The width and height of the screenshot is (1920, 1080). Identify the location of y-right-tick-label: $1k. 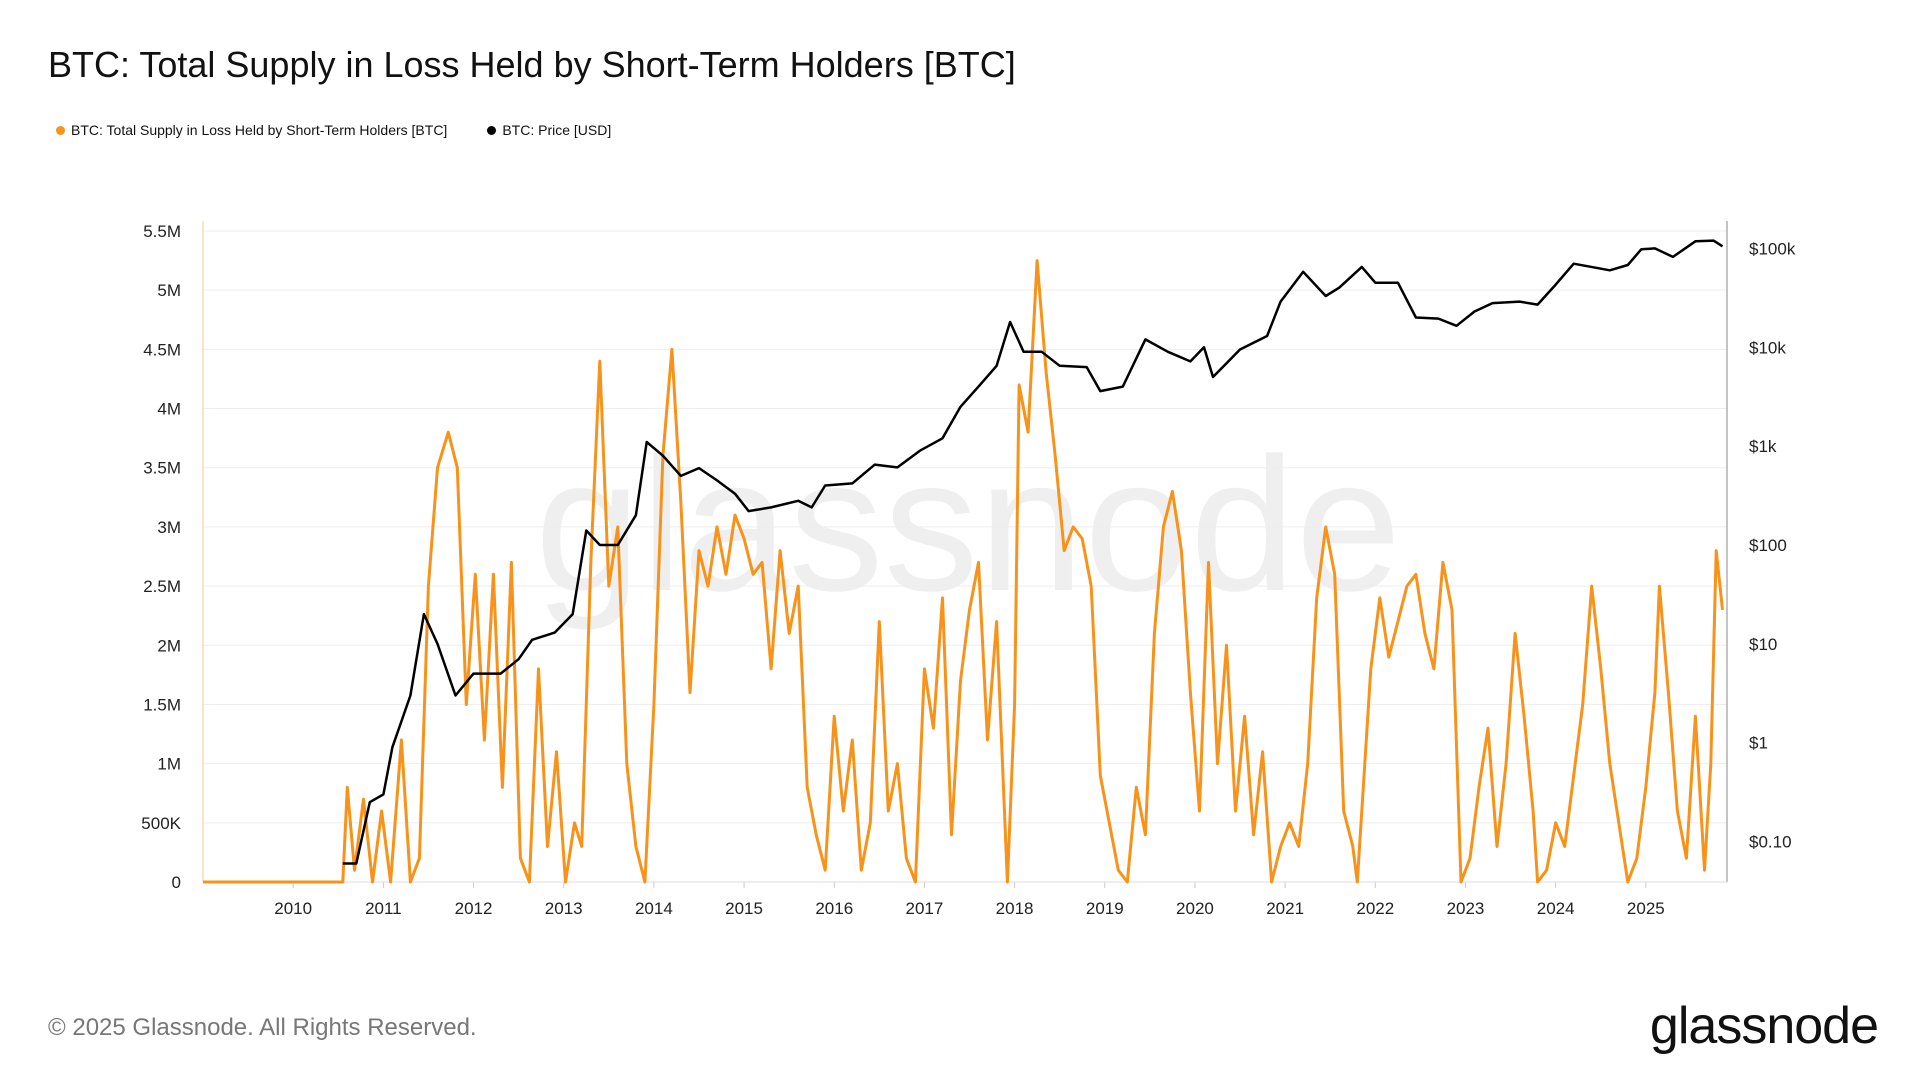
(1763, 446).